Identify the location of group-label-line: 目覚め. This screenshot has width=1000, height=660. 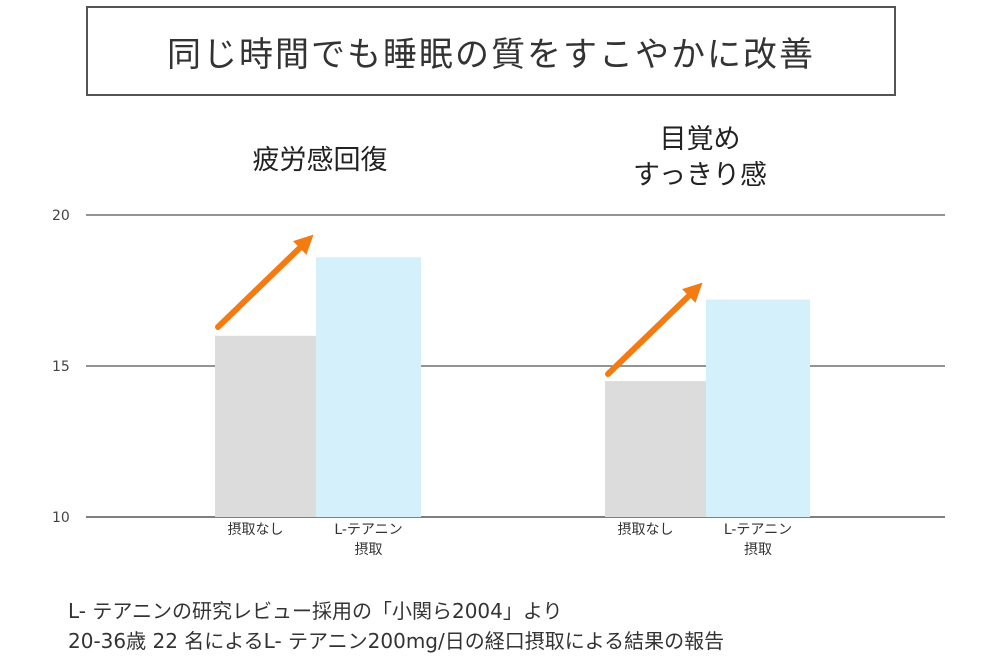
(700, 139).